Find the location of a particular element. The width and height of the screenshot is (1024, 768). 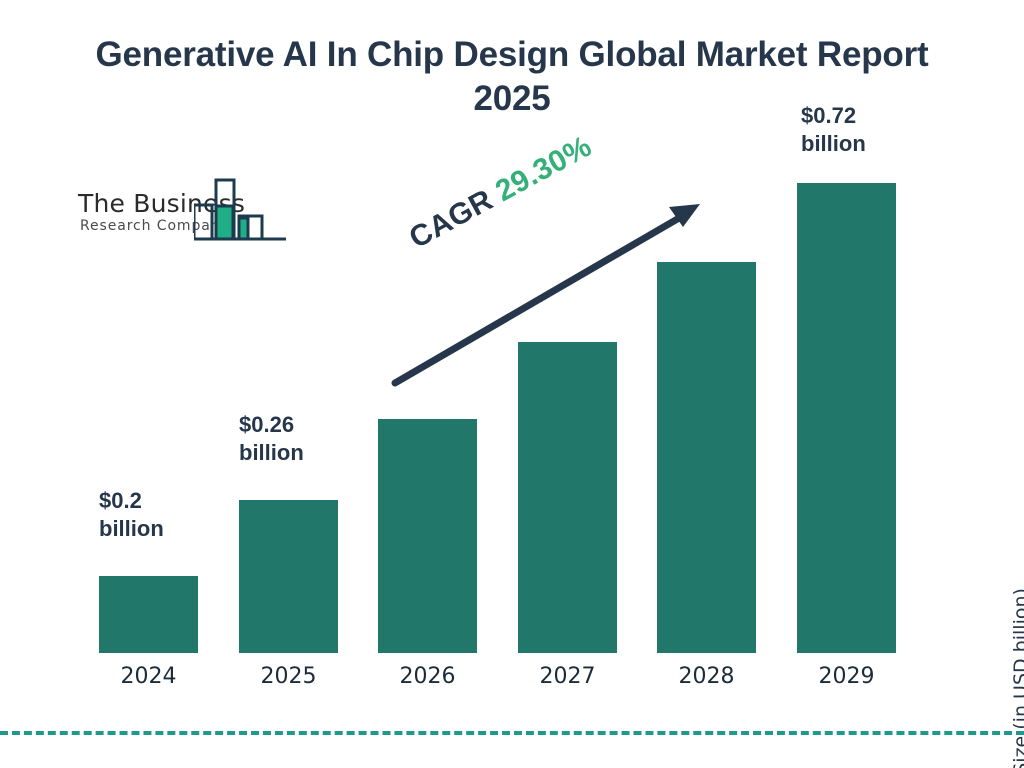

logo-secondary-text: Research Company is located at coordinates (155, 226).